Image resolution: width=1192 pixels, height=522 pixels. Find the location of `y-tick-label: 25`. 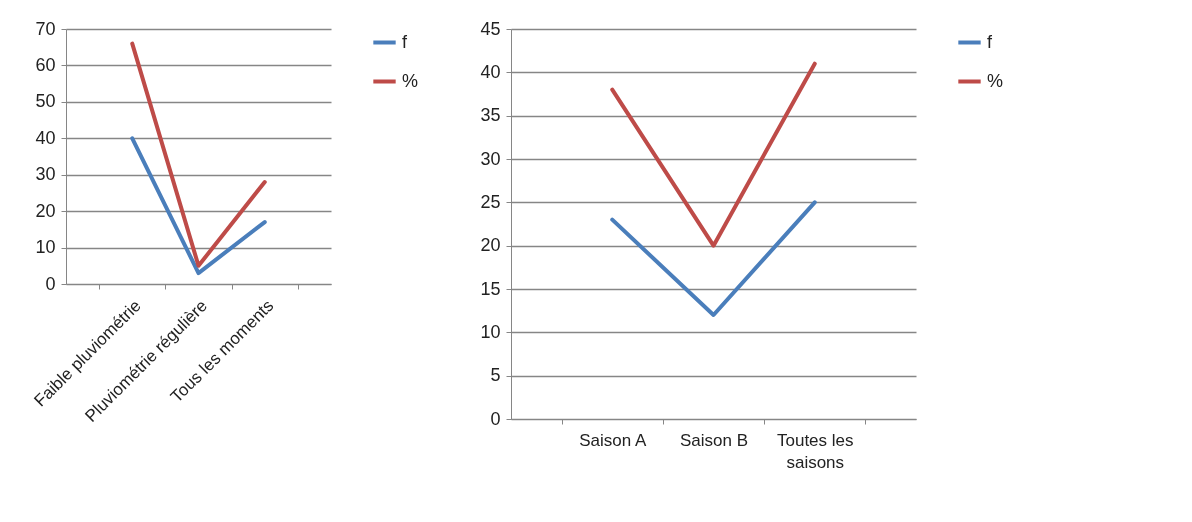

y-tick-label: 25 is located at coordinates (490, 201).